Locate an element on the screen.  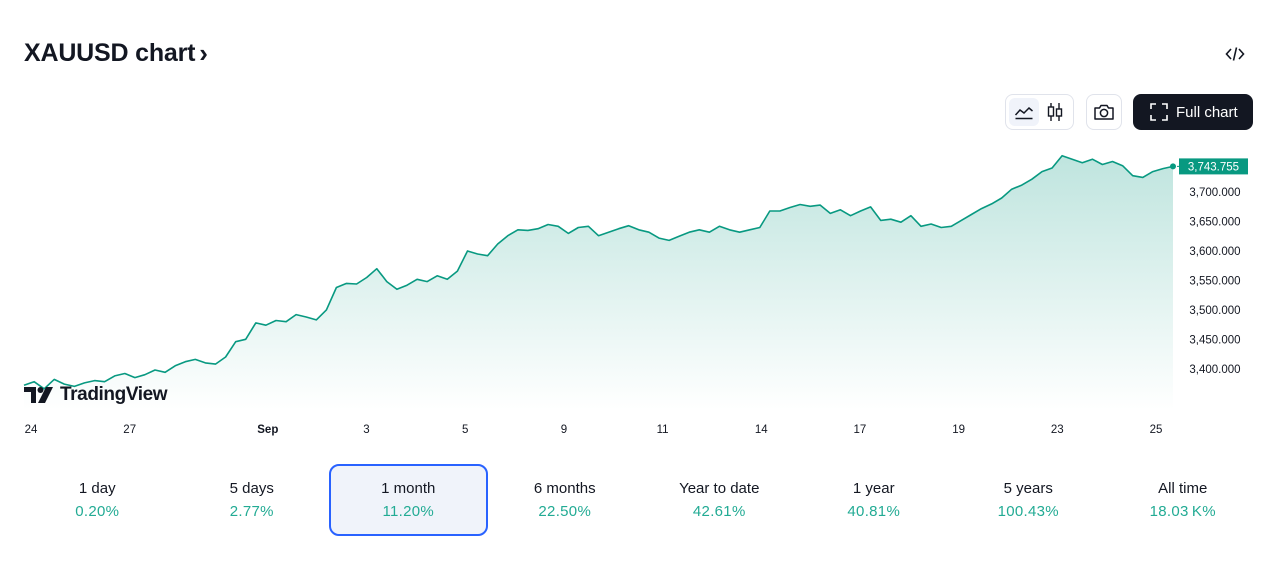
period-change: 18.03 K% is located at coordinates (1182, 511).